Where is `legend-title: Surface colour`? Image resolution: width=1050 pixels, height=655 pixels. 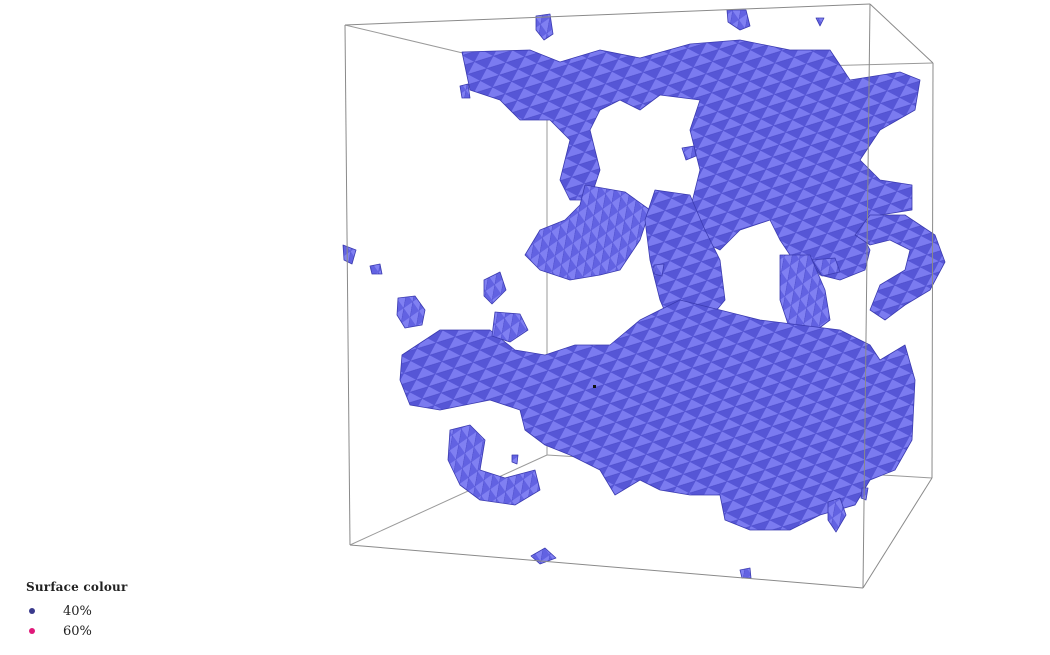
legend-title: Surface colour is located at coordinates (77, 587).